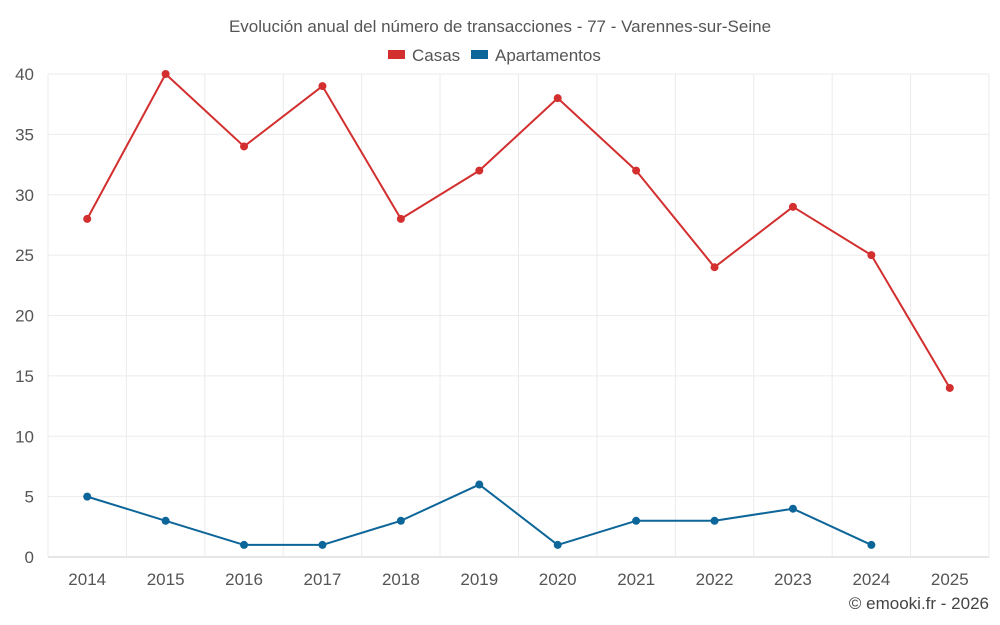  I want to click on y-tick-label: 0, so click(29, 557).